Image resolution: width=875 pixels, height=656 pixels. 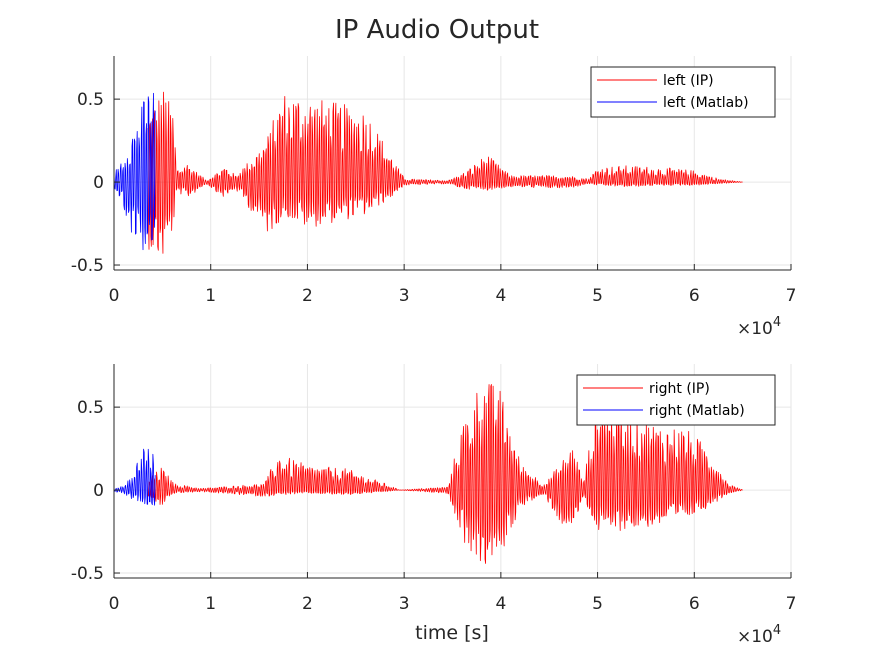 I want to click on legend-bottom: right (IP) right (Matlab), so click(x=676, y=400).